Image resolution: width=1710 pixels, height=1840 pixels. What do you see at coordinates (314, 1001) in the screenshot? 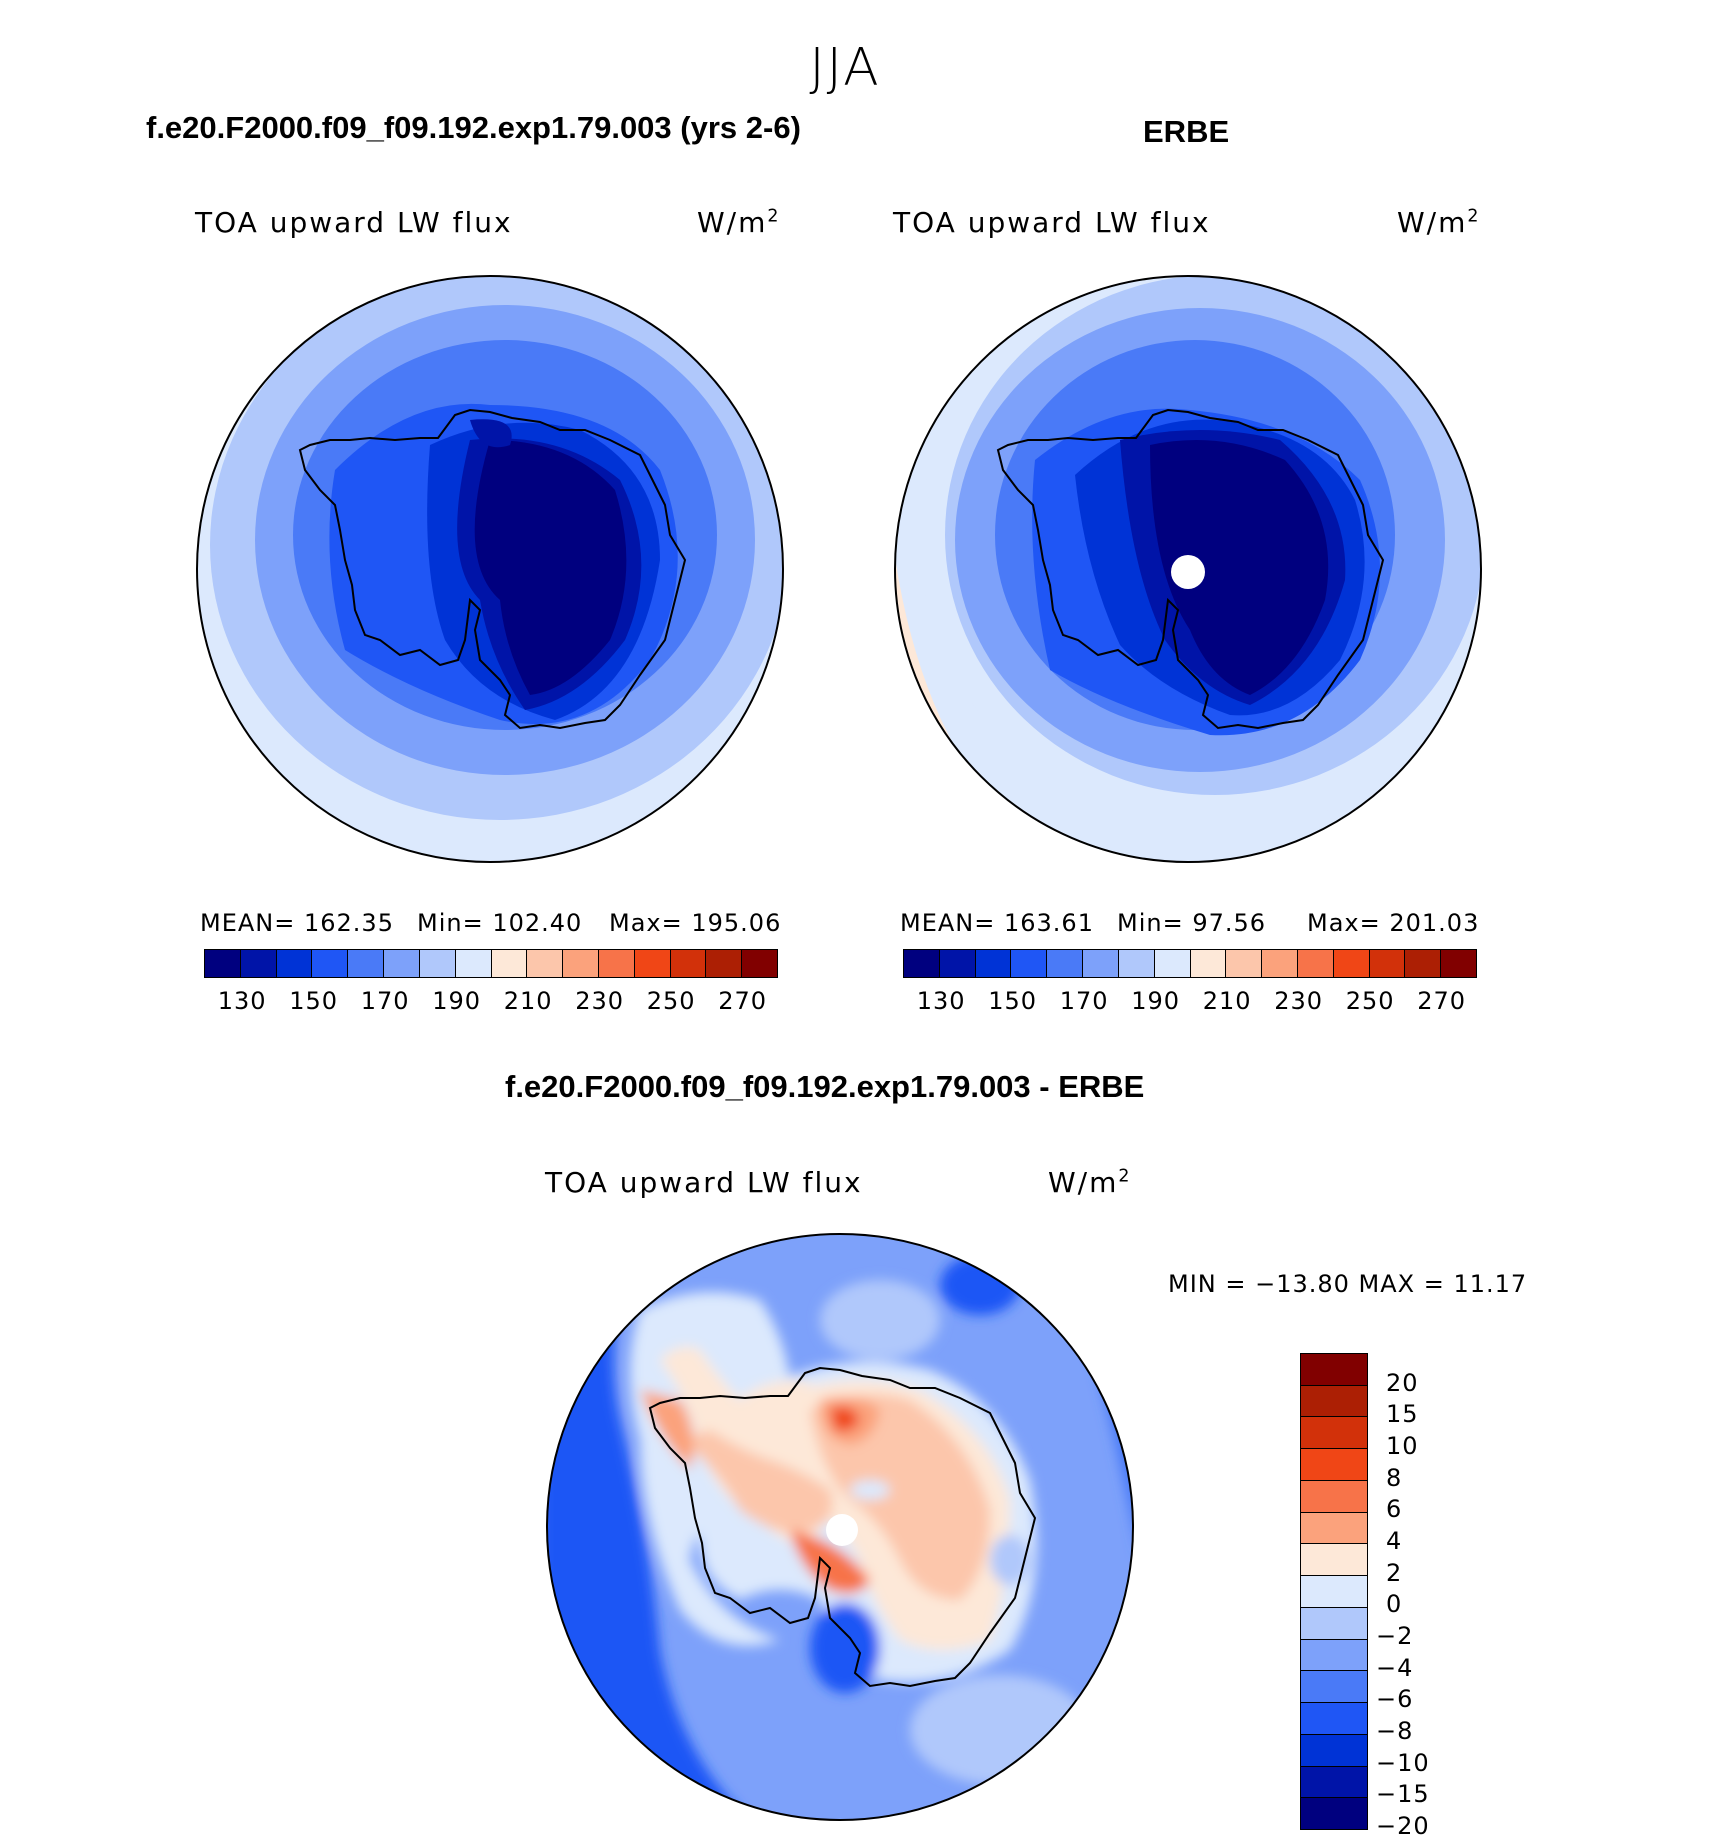
I see `model-colorbar-tick-label: 150` at bounding box center [314, 1001].